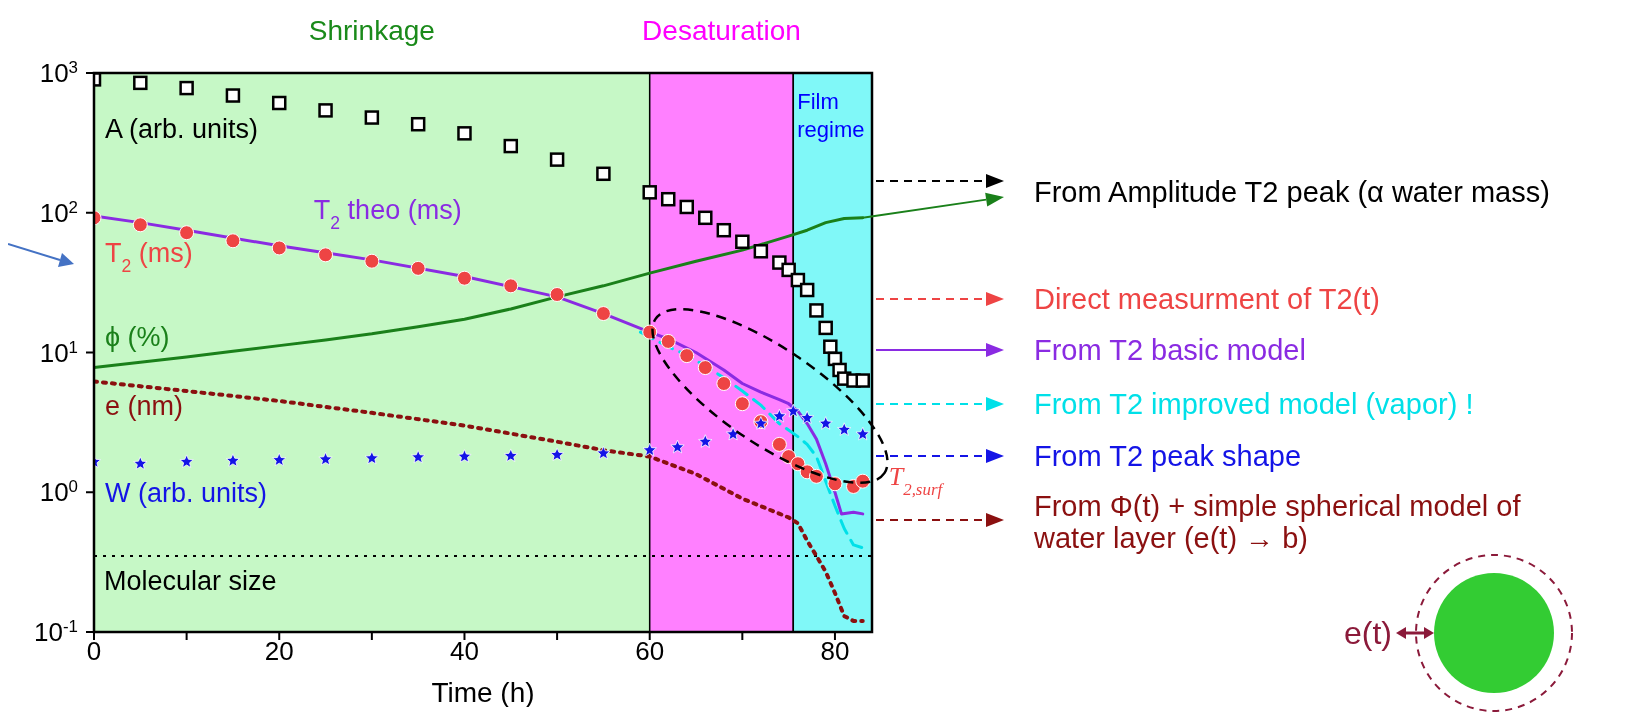 This screenshot has width=1651, height=720. I want to click on text: From T2 improved model (vapor) !, so click(1254, 404).